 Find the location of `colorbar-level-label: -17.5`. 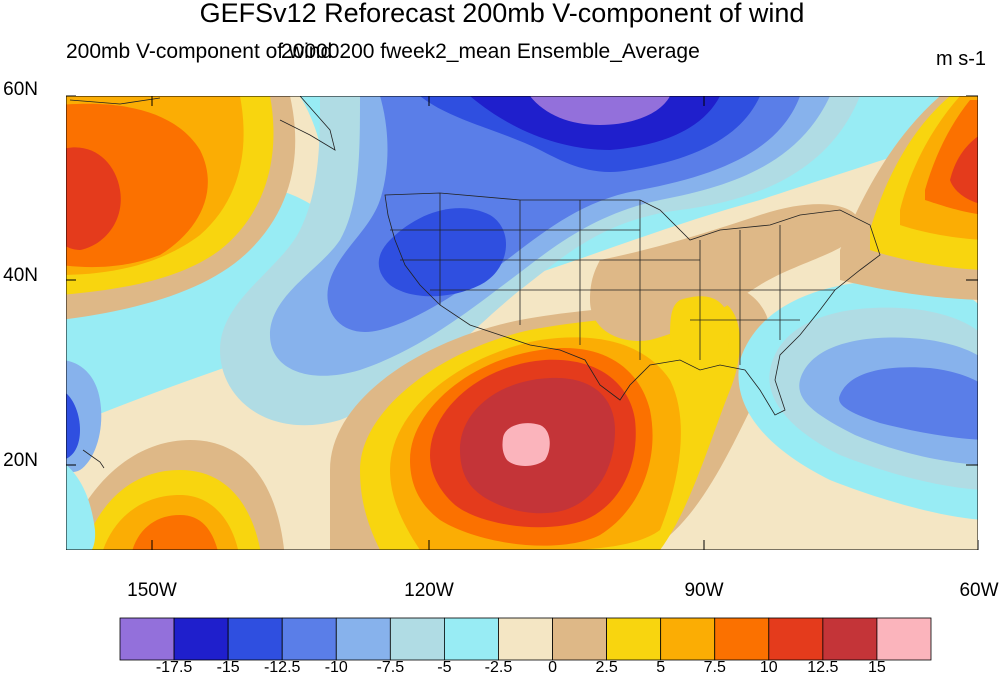

colorbar-level-label: -17.5 is located at coordinates (174, 667).